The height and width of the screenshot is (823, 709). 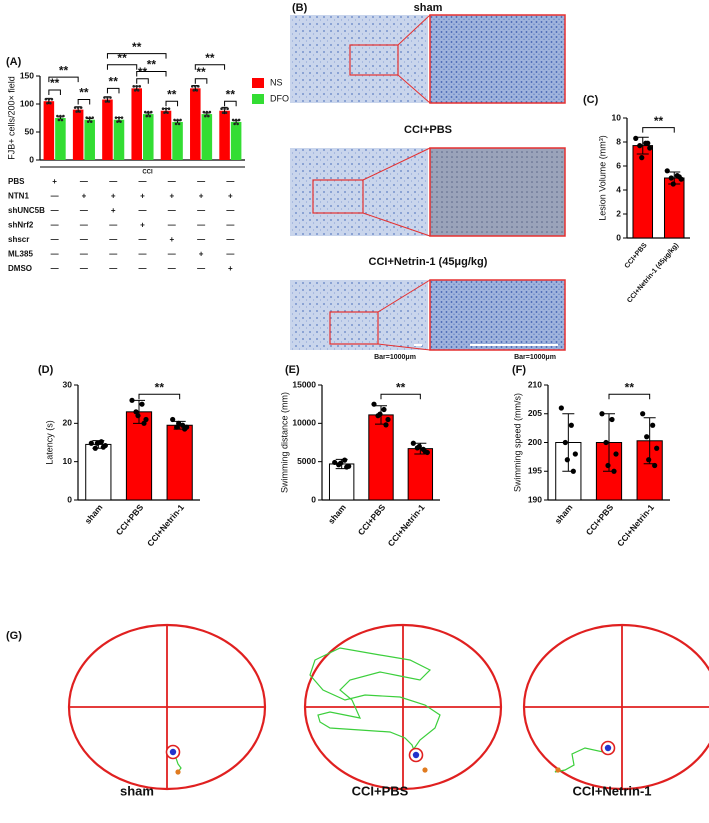 What do you see at coordinates (591, 100) in the screenshot?
I see `panel-label: (C)` at bounding box center [591, 100].